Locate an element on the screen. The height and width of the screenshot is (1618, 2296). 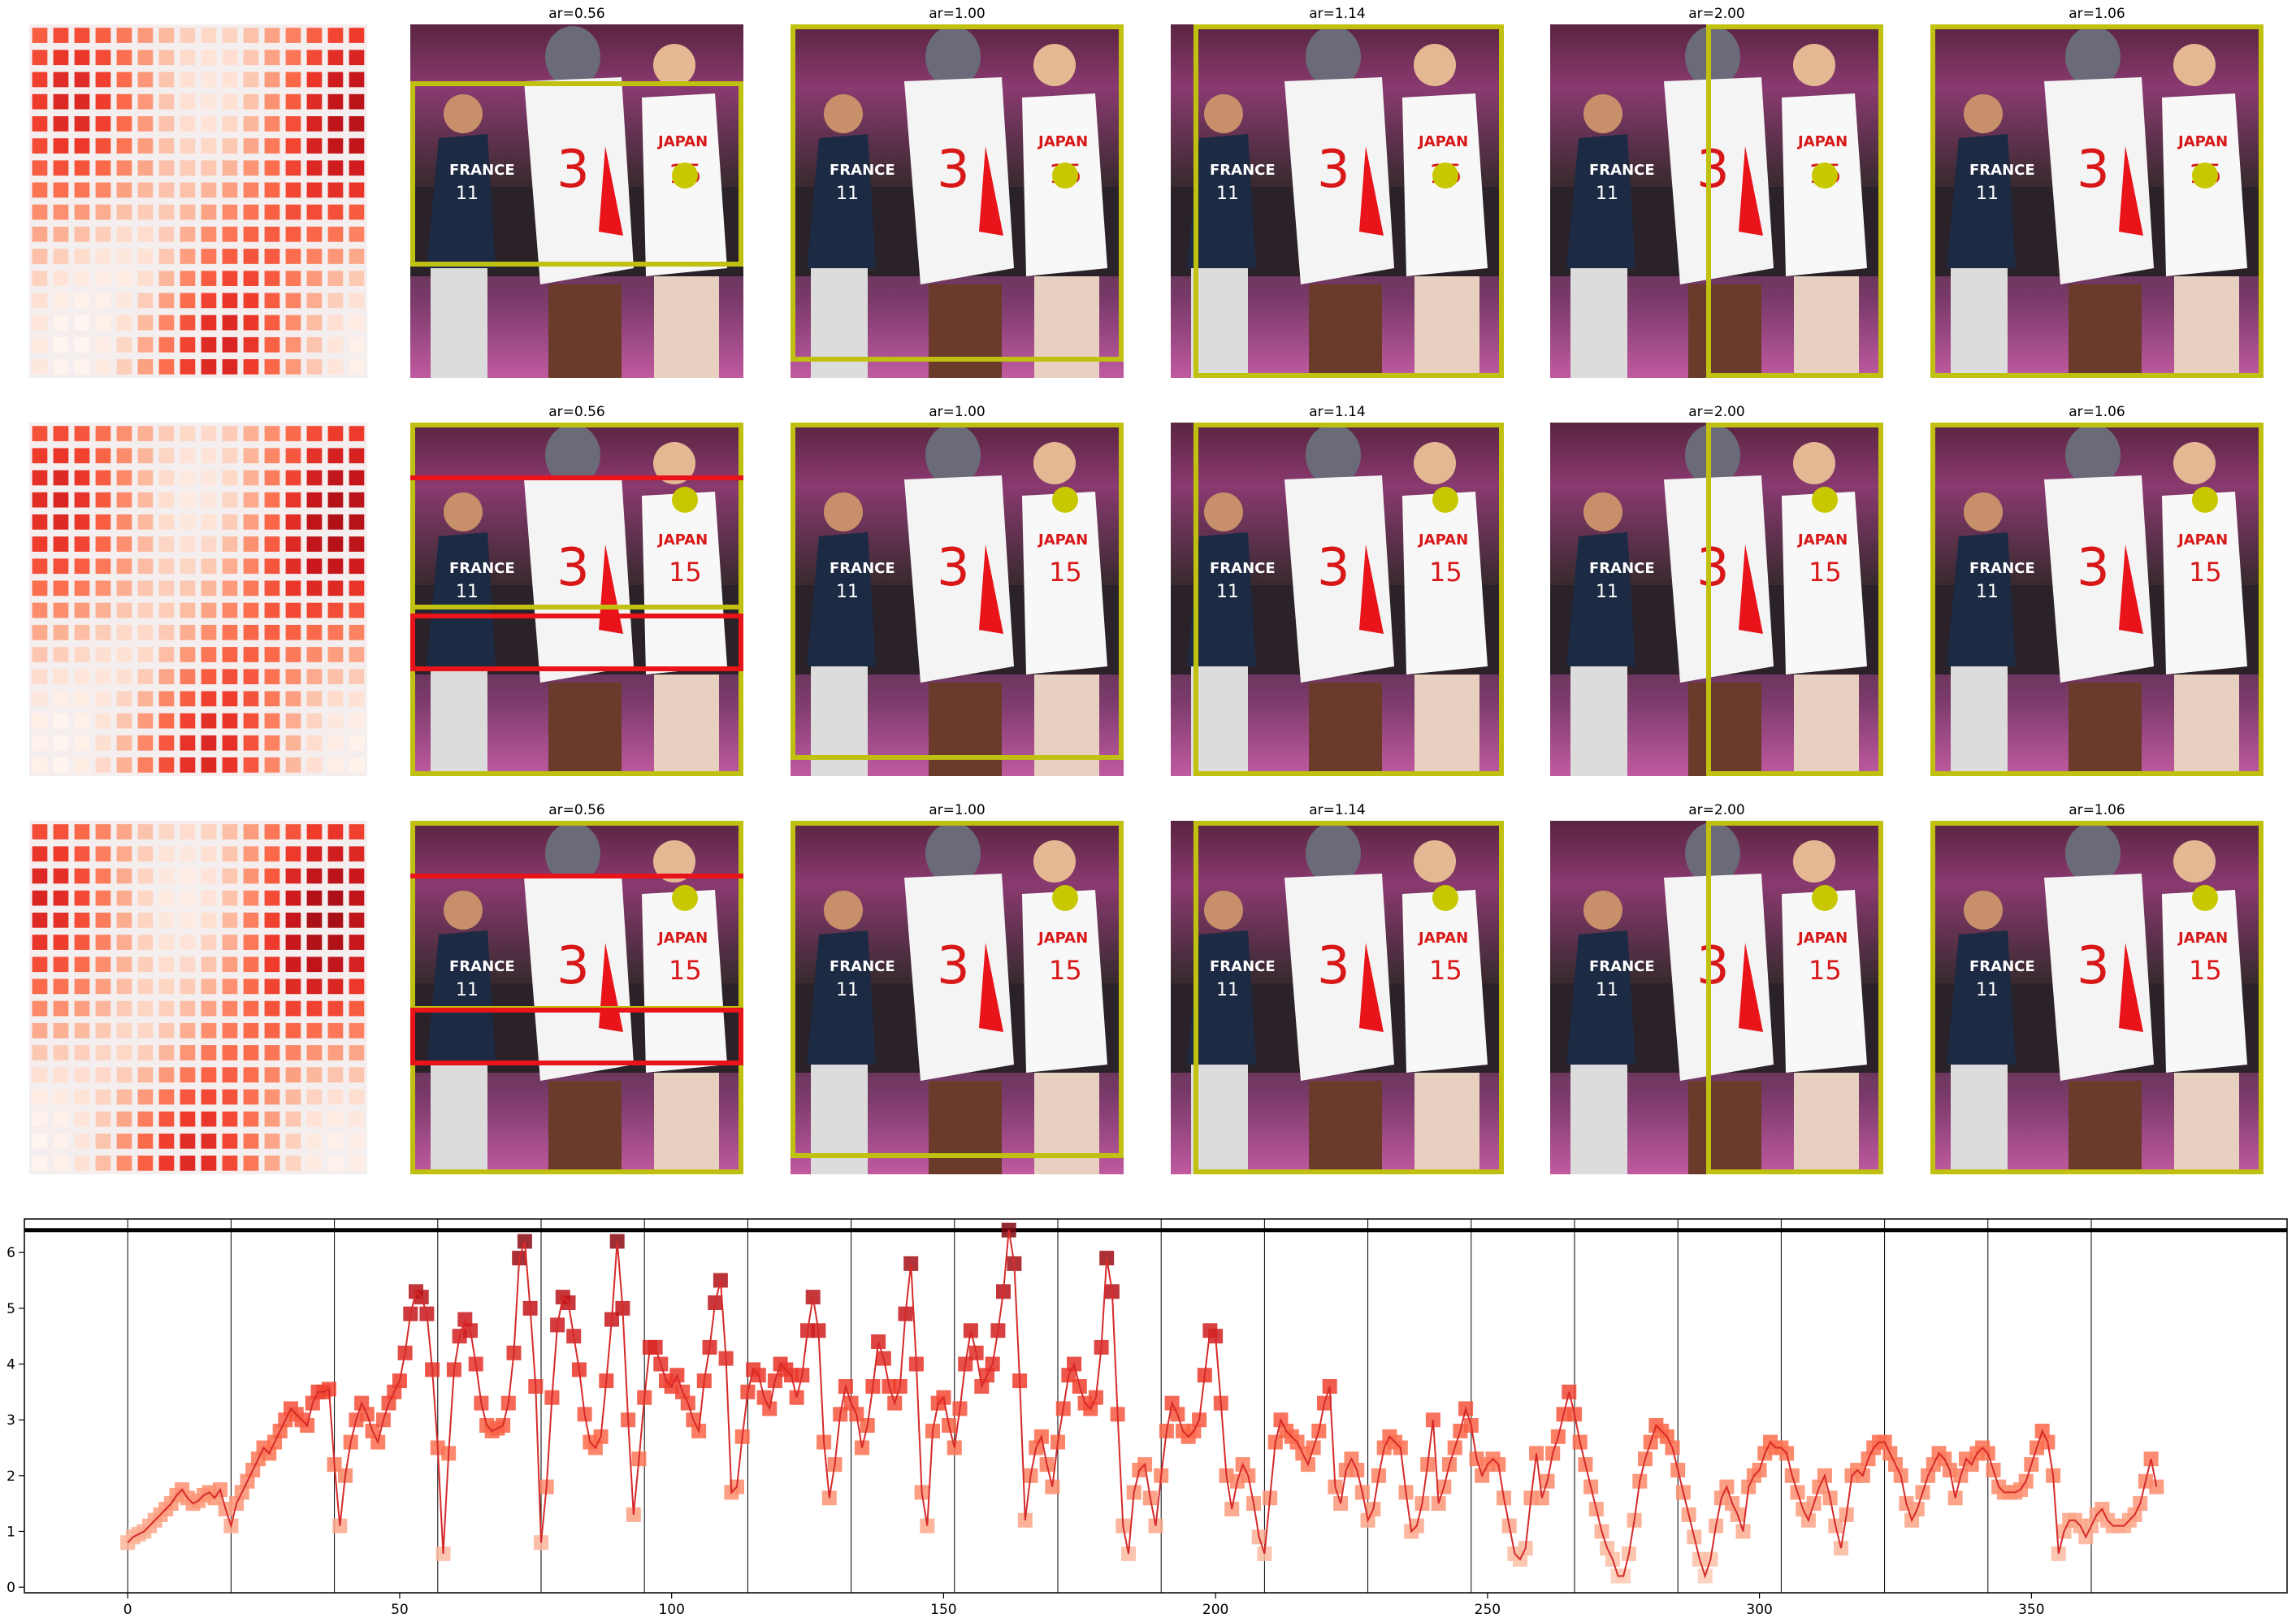
panel-title: ar=1.14 is located at coordinates (1337, 810).